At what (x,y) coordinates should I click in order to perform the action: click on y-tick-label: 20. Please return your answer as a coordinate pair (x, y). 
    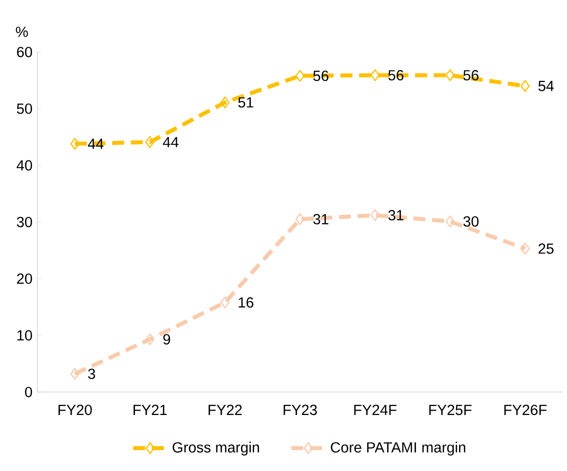
    Looking at the image, I should click on (24, 278).